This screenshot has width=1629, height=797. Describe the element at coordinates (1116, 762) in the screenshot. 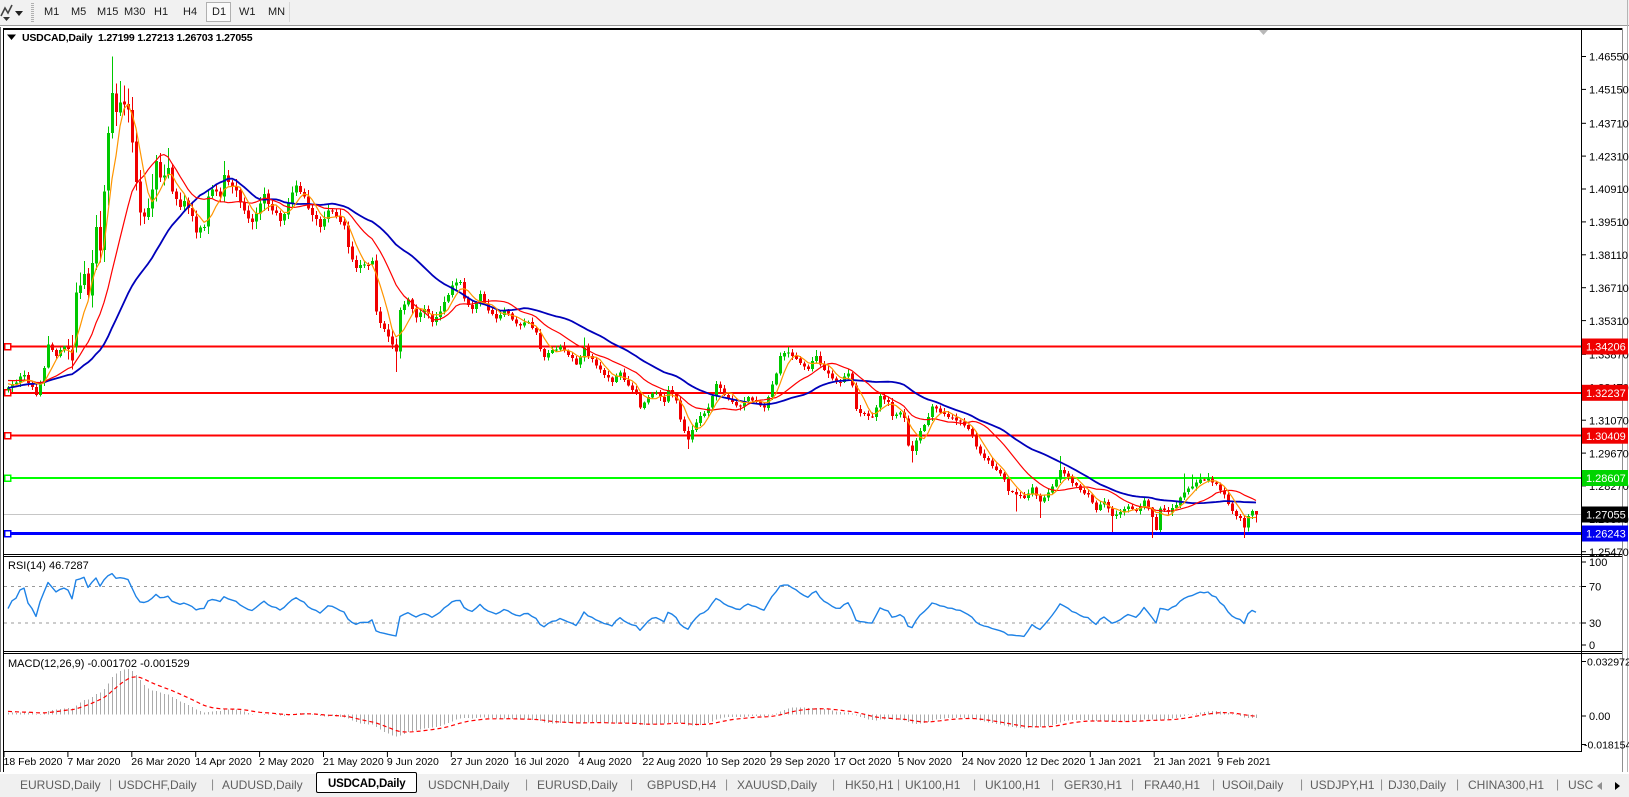

I see `svg-text: 1 Jan 2021` at that location.